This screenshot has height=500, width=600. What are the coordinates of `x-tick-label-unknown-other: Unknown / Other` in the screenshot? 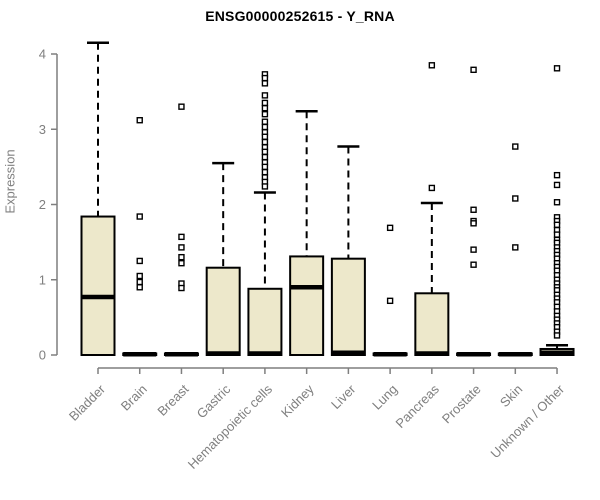 It's located at (528, 421).